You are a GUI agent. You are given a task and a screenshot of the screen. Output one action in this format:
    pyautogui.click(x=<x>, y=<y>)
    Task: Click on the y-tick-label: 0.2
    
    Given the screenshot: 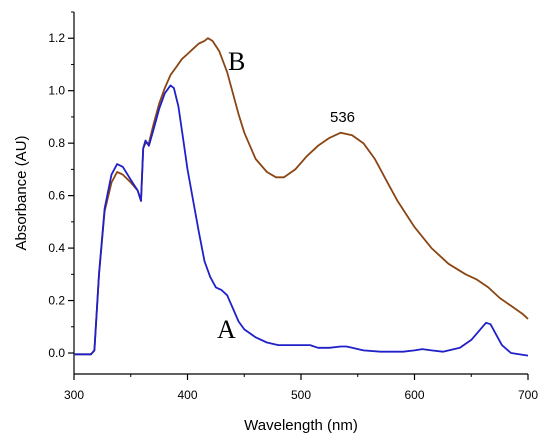 What is the action you would take?
    pyautogui.click(x=56, y=301)
    